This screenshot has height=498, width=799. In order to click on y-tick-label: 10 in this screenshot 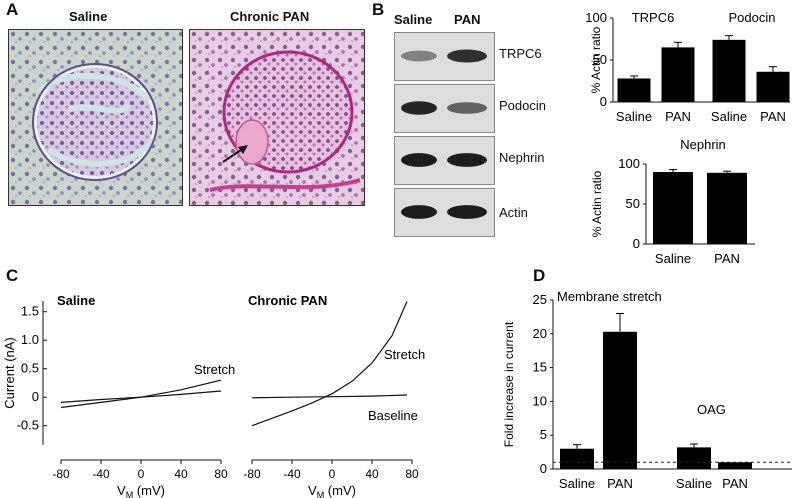, I will do `click(540, 400)`.